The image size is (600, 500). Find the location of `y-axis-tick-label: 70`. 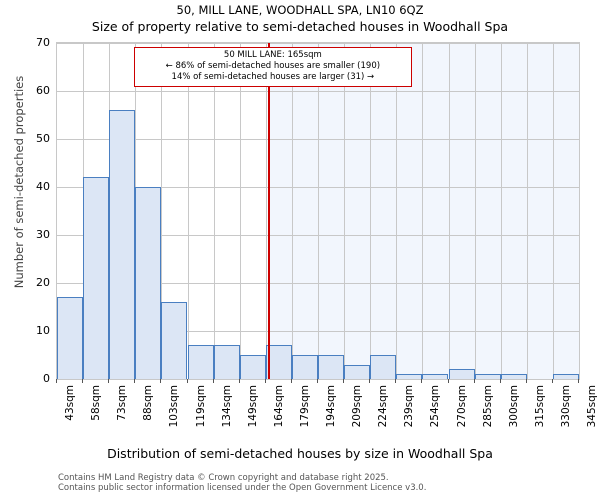

y-axis-tick-label: 70 is located at coordinates (43, 42).